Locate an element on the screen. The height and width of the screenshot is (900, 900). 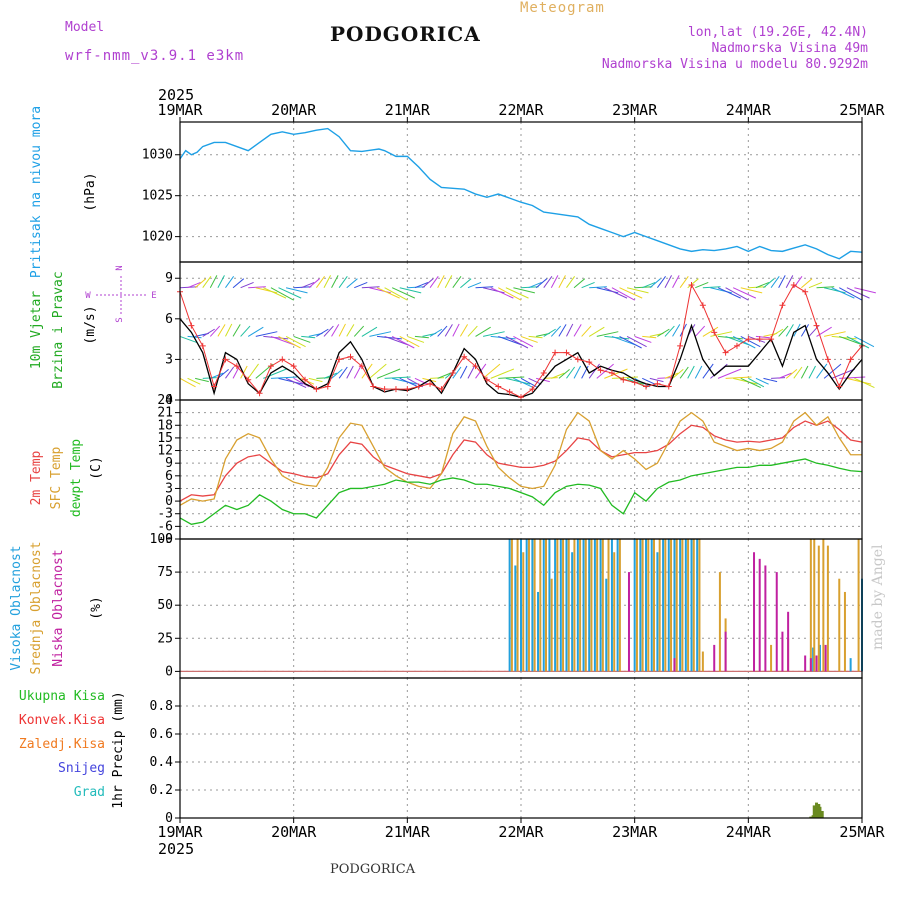
top-day-label: 25MAR is located at coordinates (862, 110).